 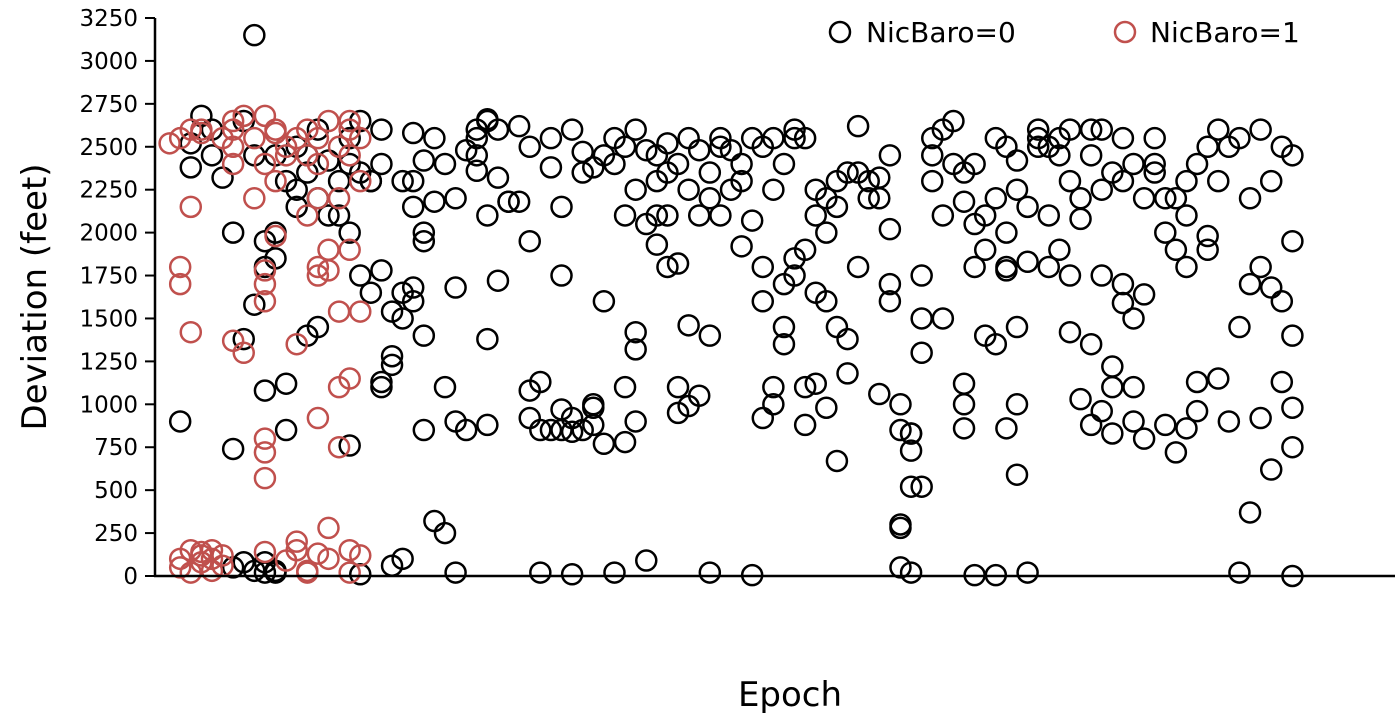 What do you see at coordinates (116, 491) in the screenshot?
I see `y-tick-label: 500` at bounding box center [116, 491].